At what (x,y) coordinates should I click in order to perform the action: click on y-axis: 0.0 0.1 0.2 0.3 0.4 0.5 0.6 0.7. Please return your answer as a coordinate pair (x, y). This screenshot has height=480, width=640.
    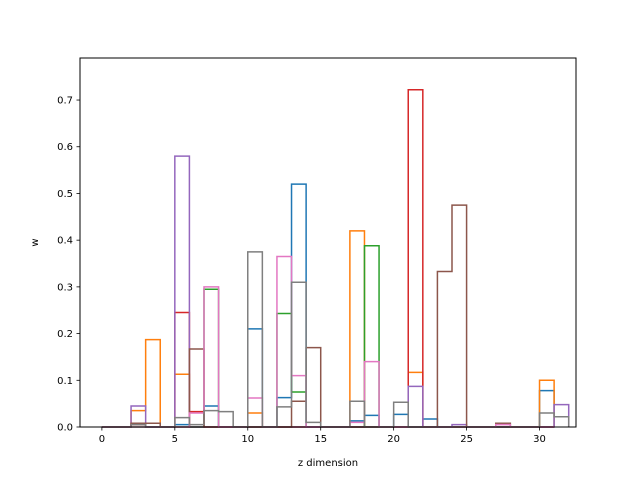
    Looking at the image, I should click on (68, 265).